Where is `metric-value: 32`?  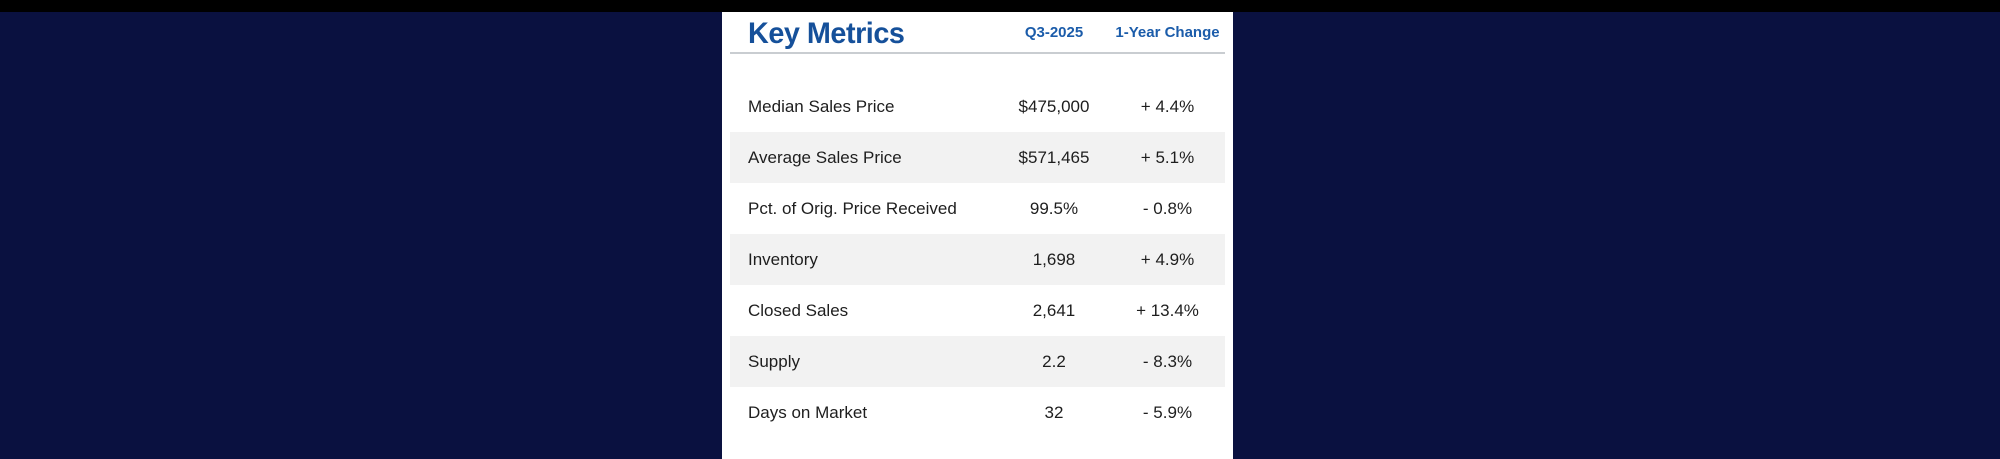
metric-value: 32 is located at coordinates (1054, 412).